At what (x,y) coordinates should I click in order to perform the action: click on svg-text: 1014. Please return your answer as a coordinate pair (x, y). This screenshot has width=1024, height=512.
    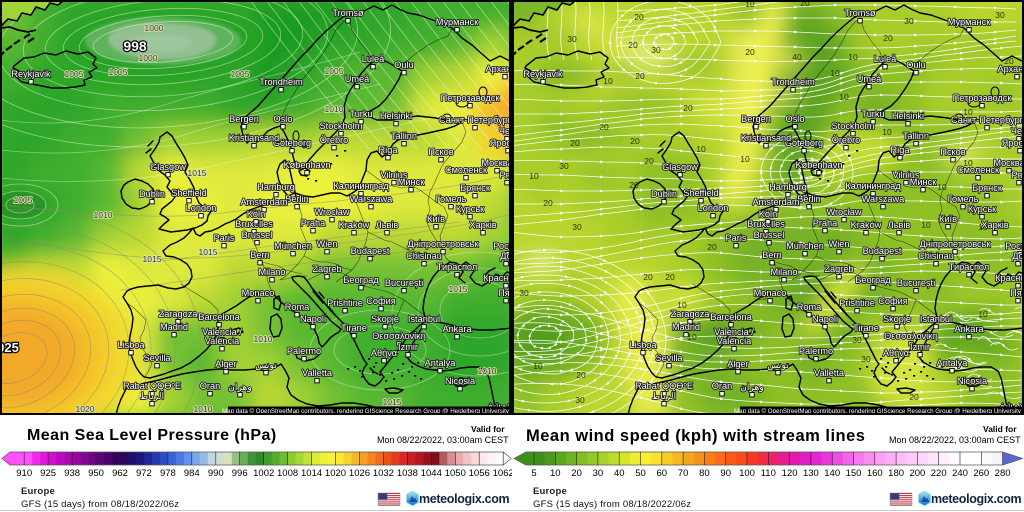
    Looking at the image, I should click on (311, 473).